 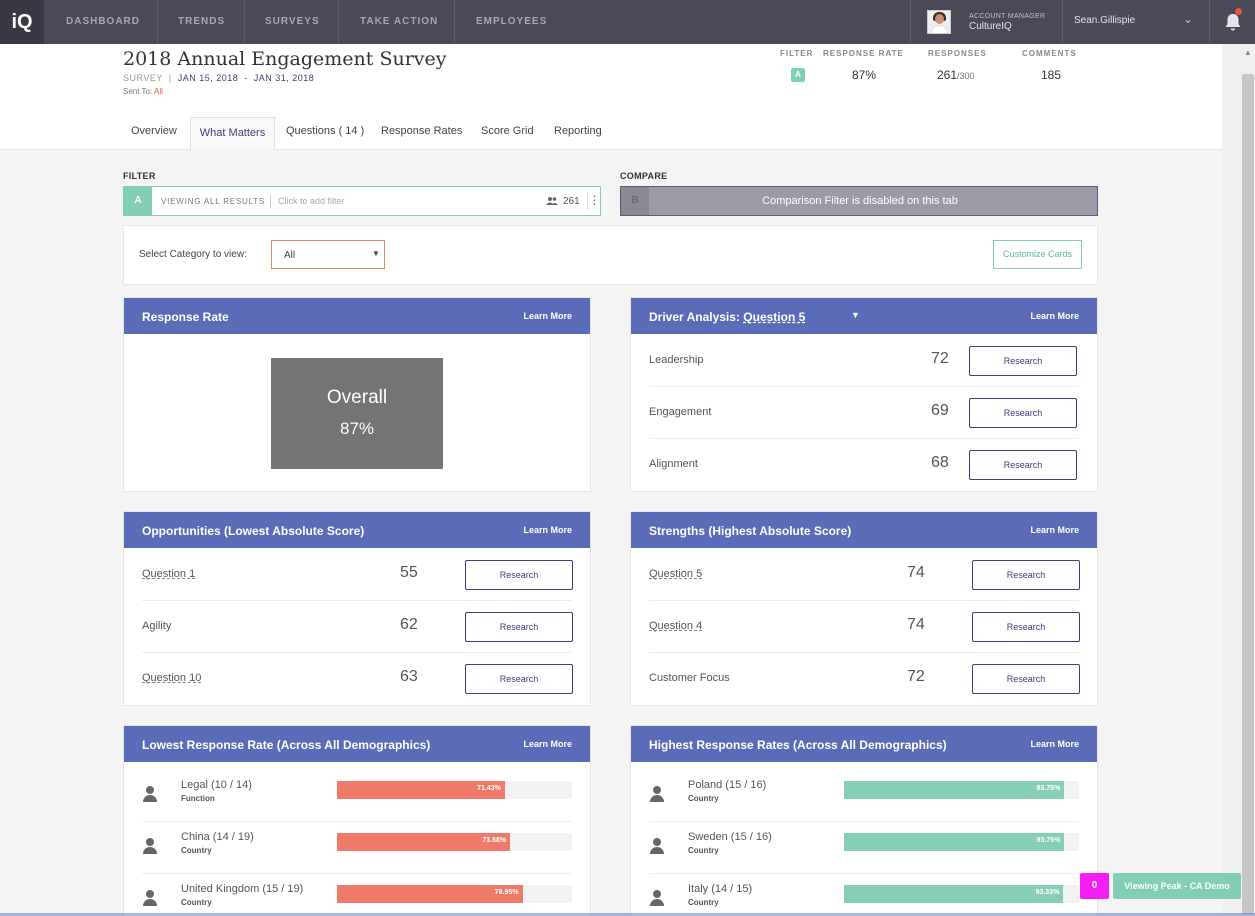 I want to click on question-link: Question 1, so click(x=169, y=574).